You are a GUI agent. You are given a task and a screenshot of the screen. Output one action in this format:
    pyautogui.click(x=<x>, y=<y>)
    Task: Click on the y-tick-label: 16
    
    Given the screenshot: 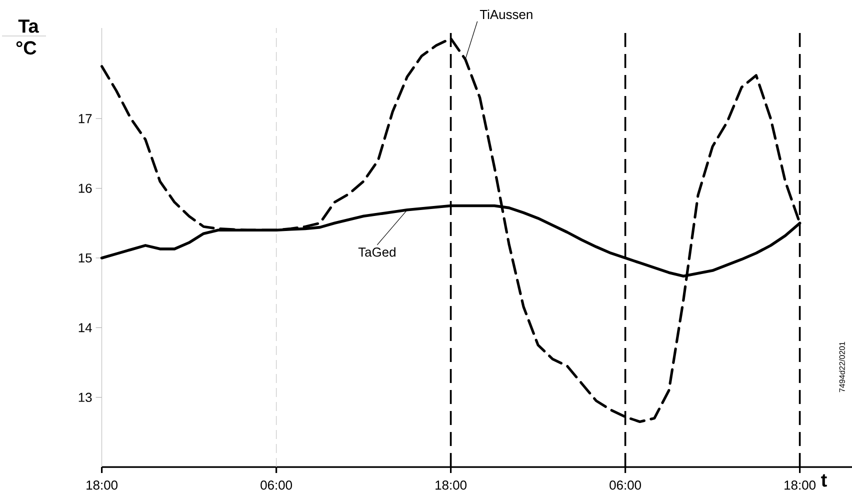 What is the action you would take?
    pyautogui.click(x=85, y=188)
    